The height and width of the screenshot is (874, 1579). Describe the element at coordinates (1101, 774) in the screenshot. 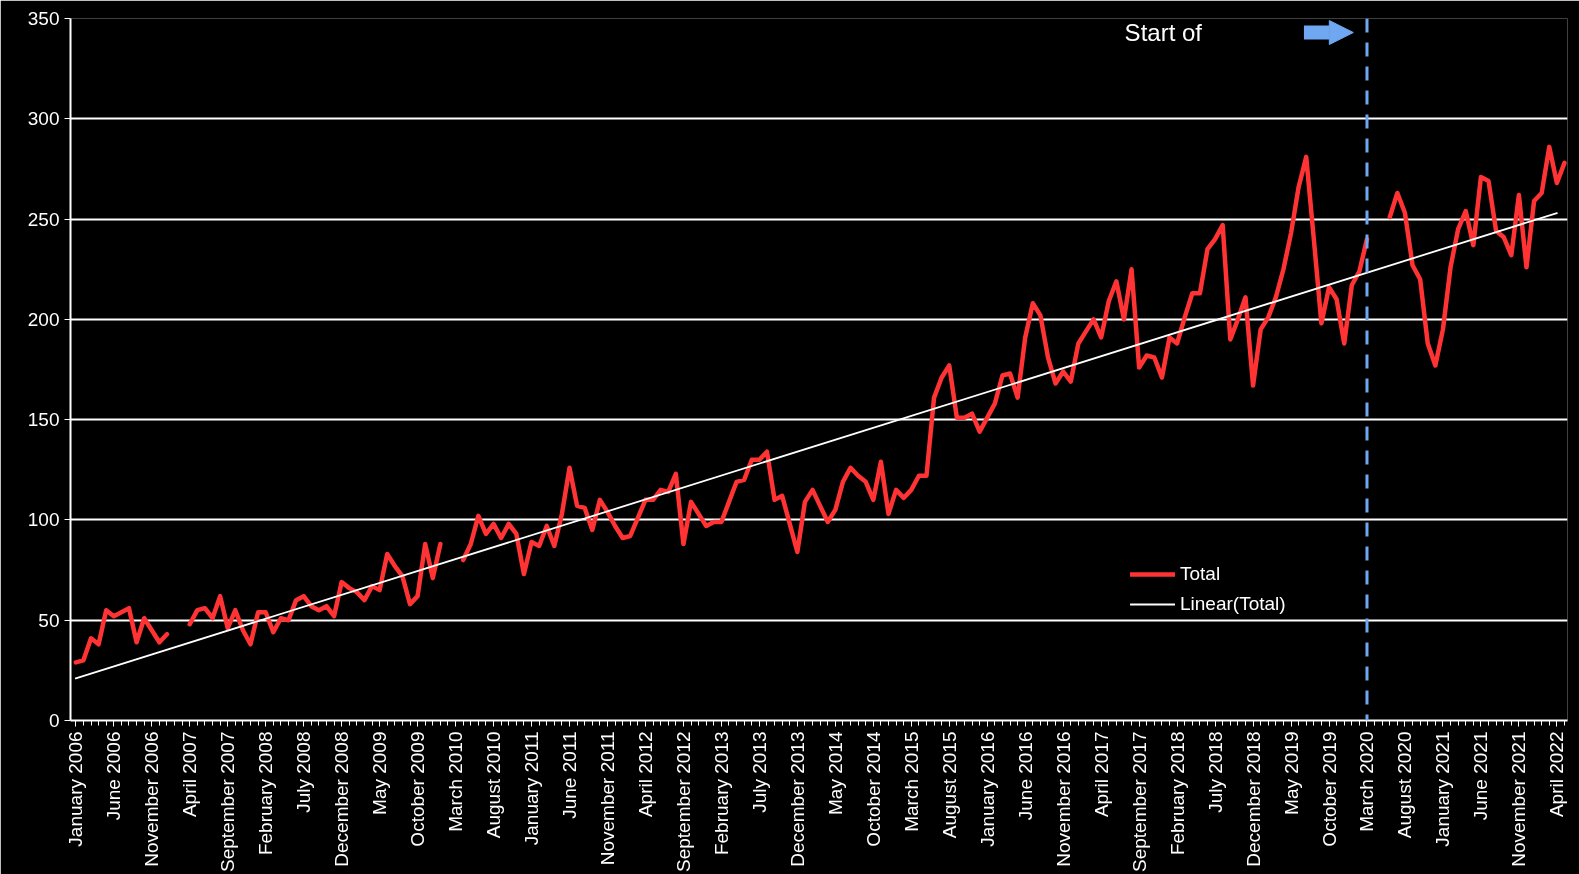

I see `x-tick-label: April 2017` at that location.